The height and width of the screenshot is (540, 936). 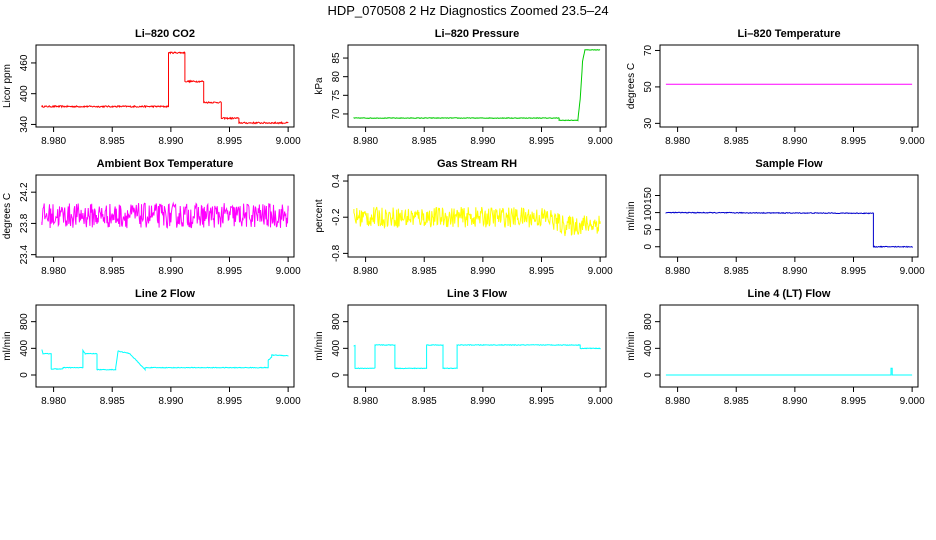 I want to click on series-line-box-temperature, so click(x=165, y=215).